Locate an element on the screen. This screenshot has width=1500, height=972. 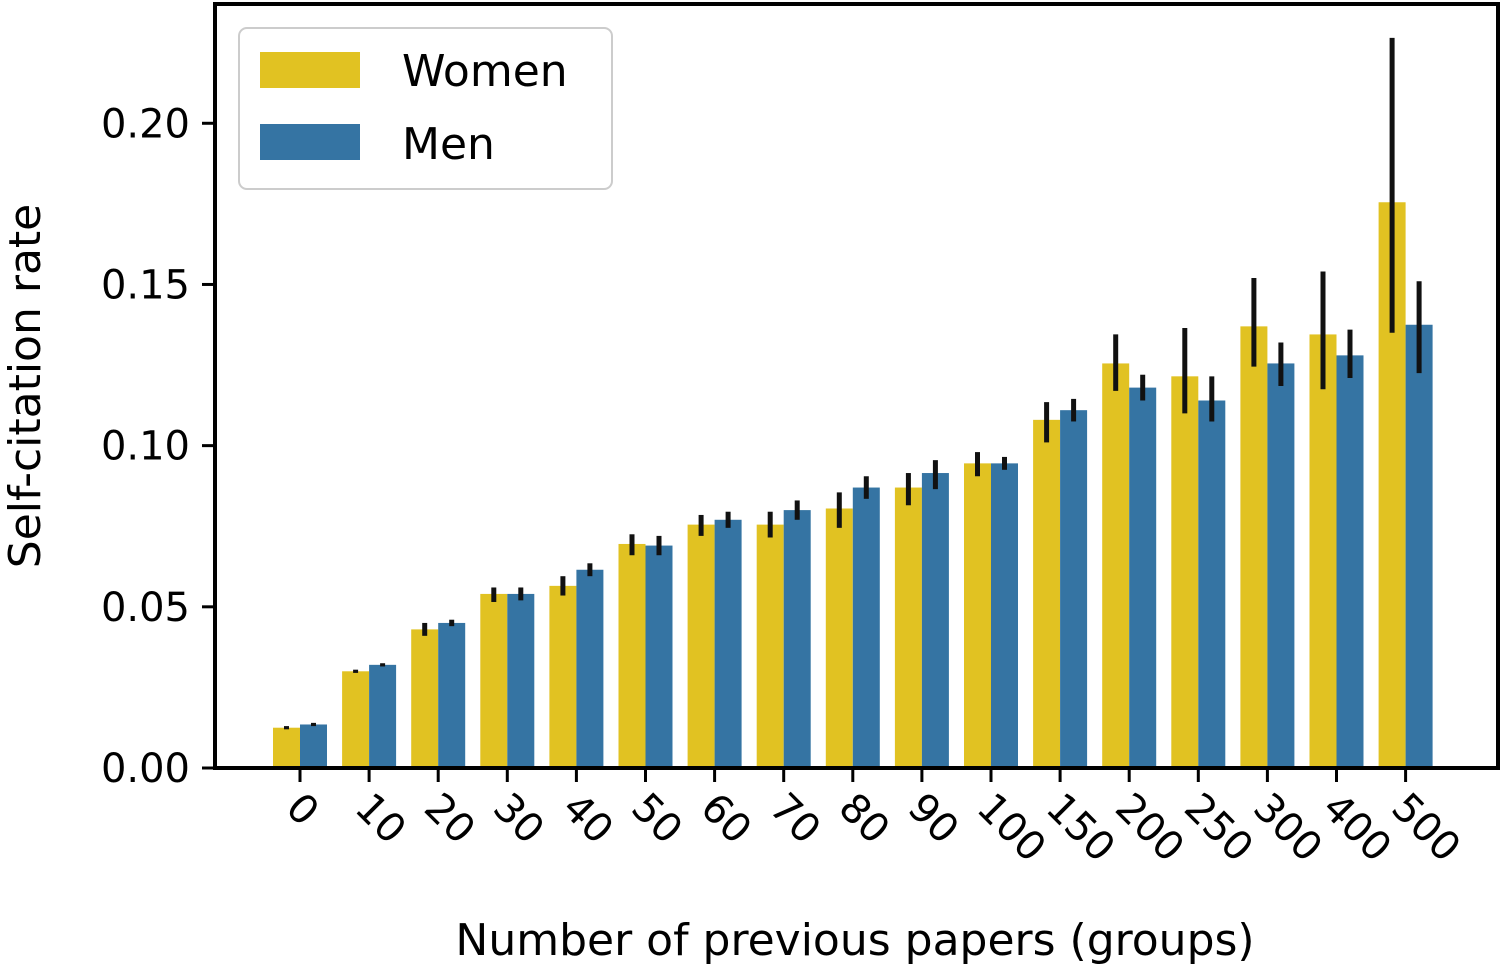
x-tick-label: 200 is located at coordinates (1149, 828).